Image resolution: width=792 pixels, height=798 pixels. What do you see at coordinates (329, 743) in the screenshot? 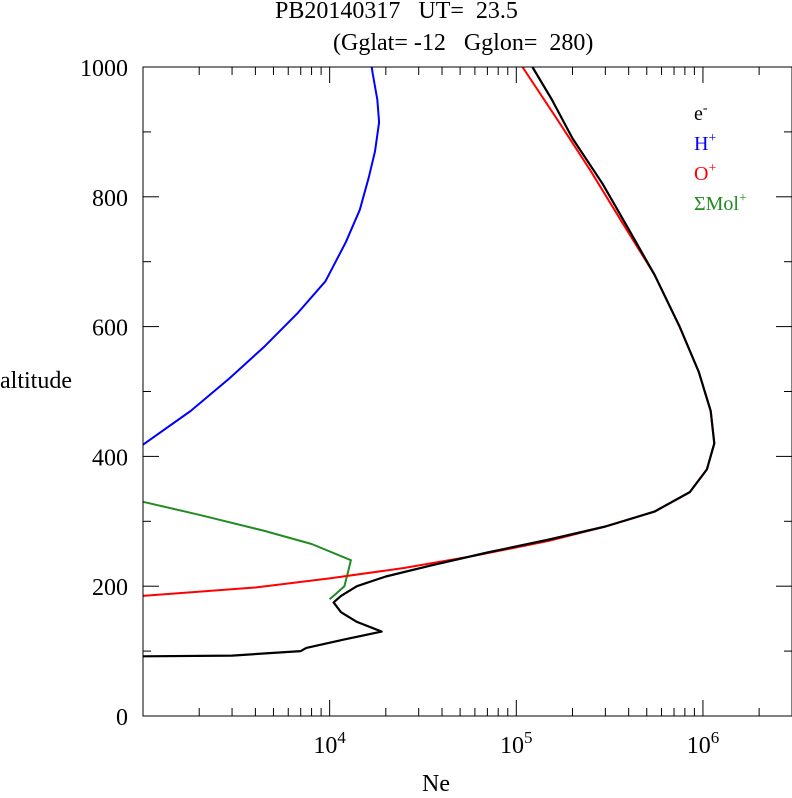
I see `x-tick-label: 10⁴` at bounding box center [329, 743].